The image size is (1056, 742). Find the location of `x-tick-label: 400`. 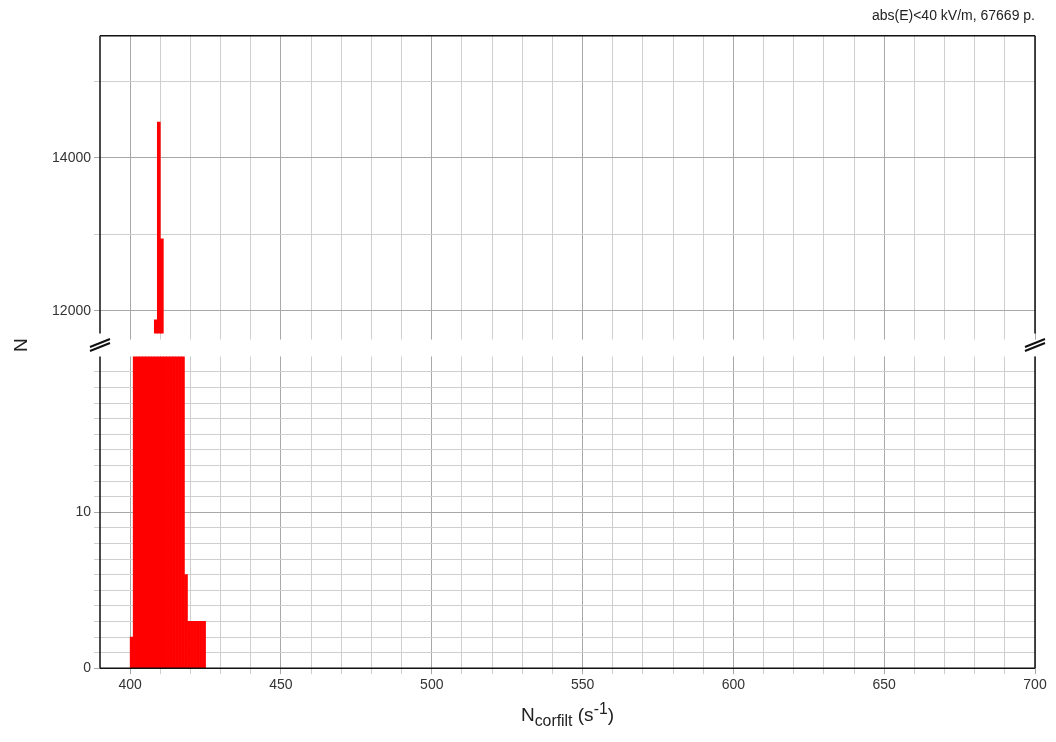

x-tick-label: 400 is located at coordinates (130, 684).